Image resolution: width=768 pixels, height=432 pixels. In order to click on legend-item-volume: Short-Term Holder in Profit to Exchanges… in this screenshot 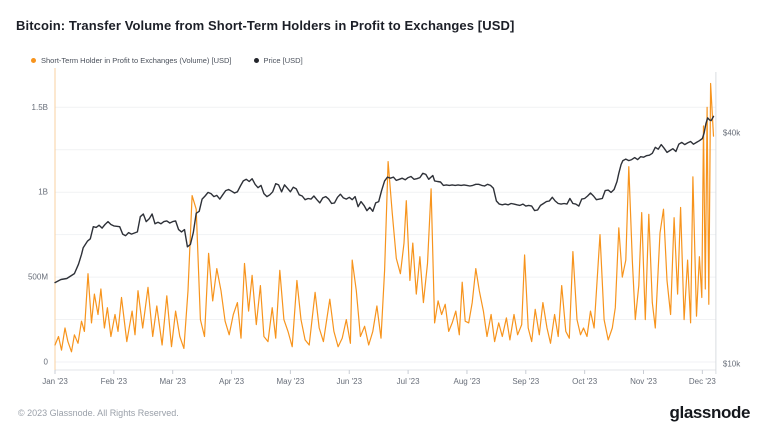, I will do `click(131, 60)`.